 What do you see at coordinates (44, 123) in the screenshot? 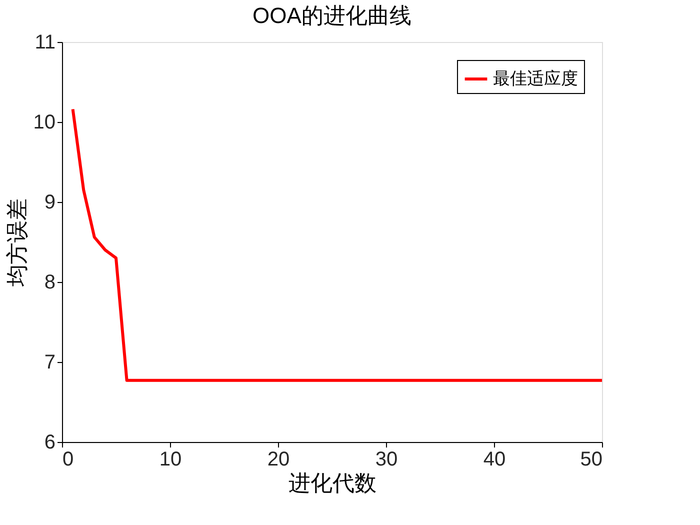
I see `y-tick-label: 10` at bounding box center [44, 123].